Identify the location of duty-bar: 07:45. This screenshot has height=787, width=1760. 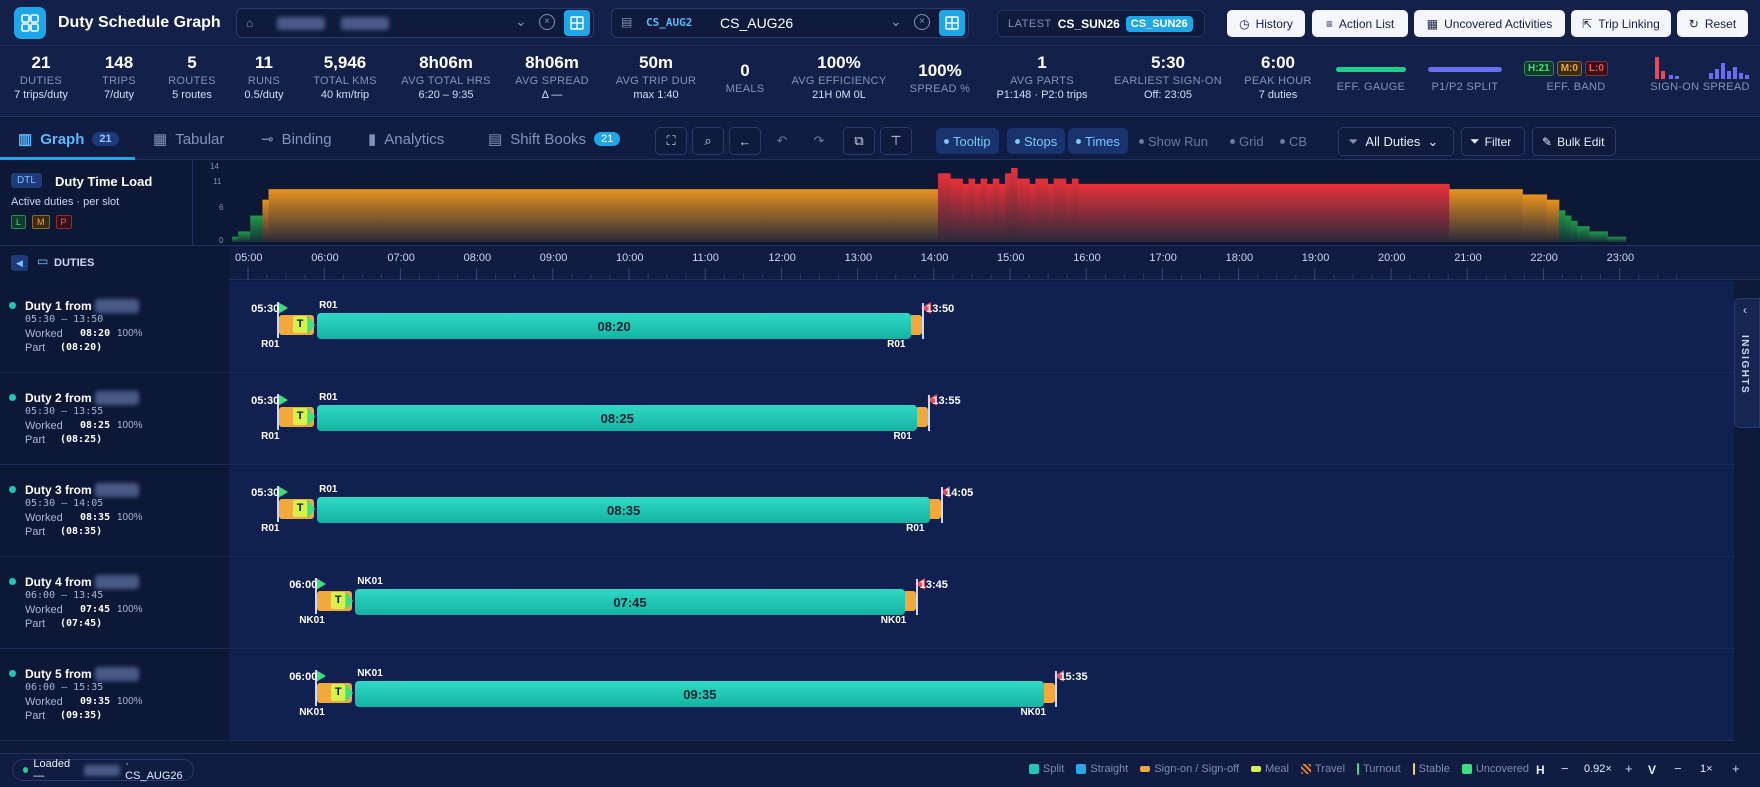
(630, 602).